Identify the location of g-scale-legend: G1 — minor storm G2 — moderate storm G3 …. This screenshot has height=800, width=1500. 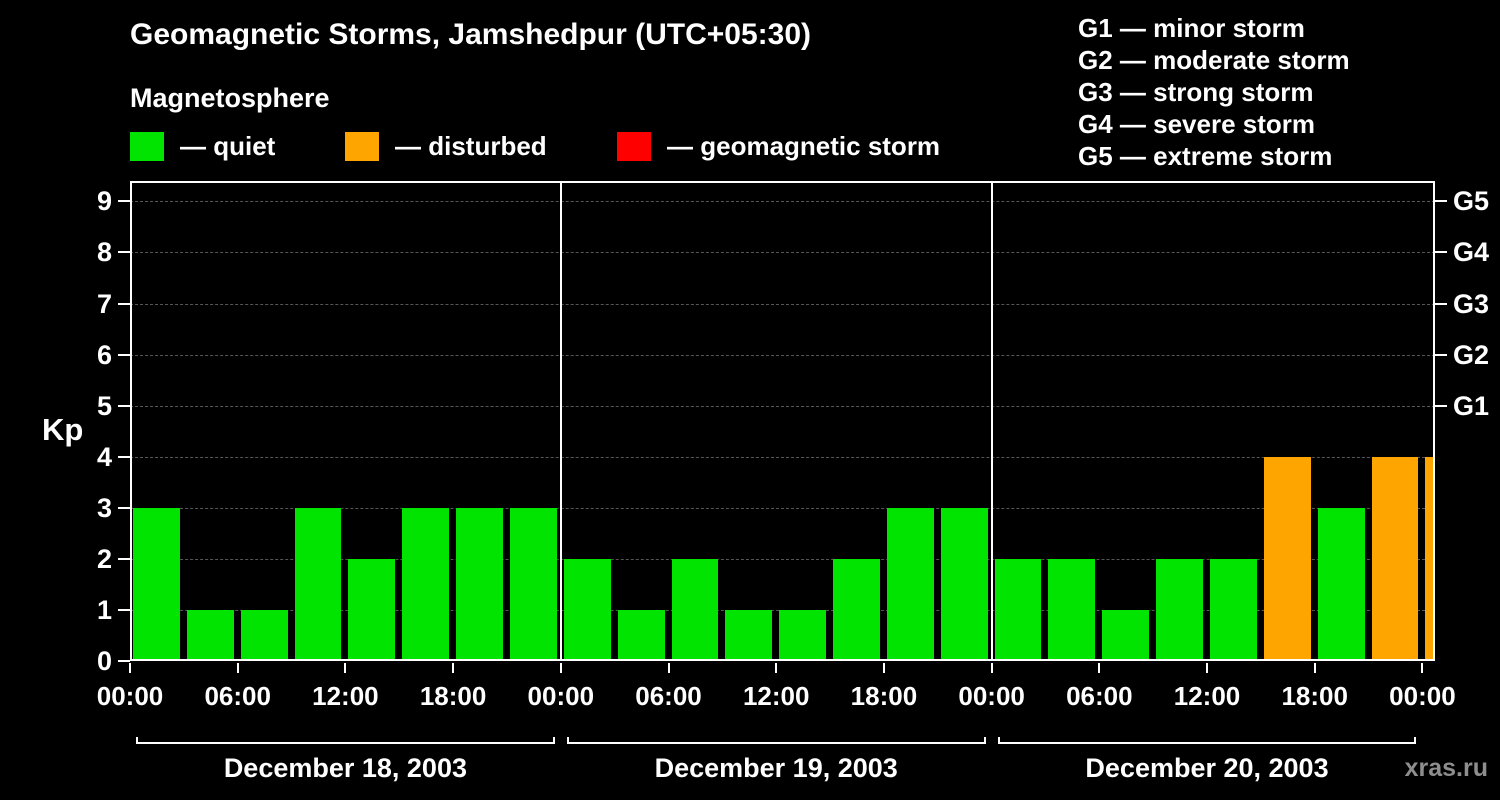
(1214, 92).